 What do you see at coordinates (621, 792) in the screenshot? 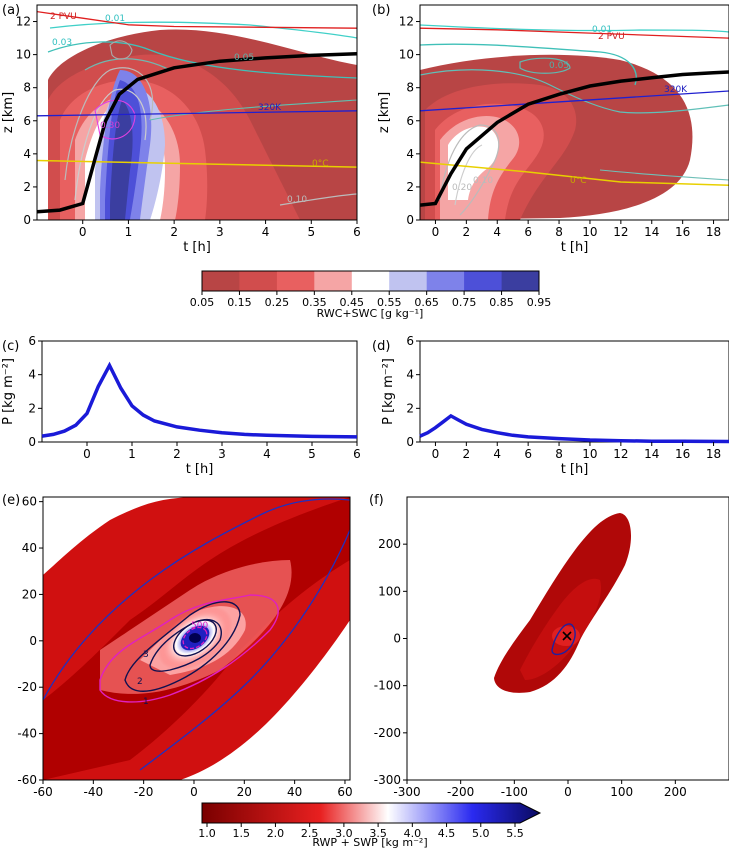
I see `x-tick-label: 100` at bounding box center [621, 792].